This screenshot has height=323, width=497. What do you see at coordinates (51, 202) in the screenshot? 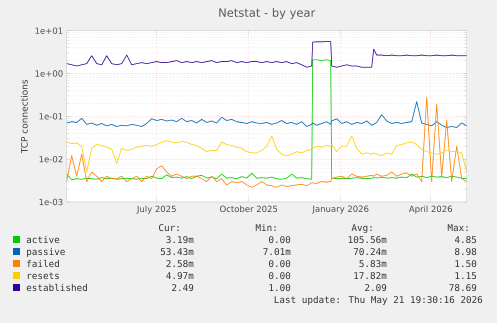
I see `y-tick-label: 1e-03` at bounding box center [51, 202].